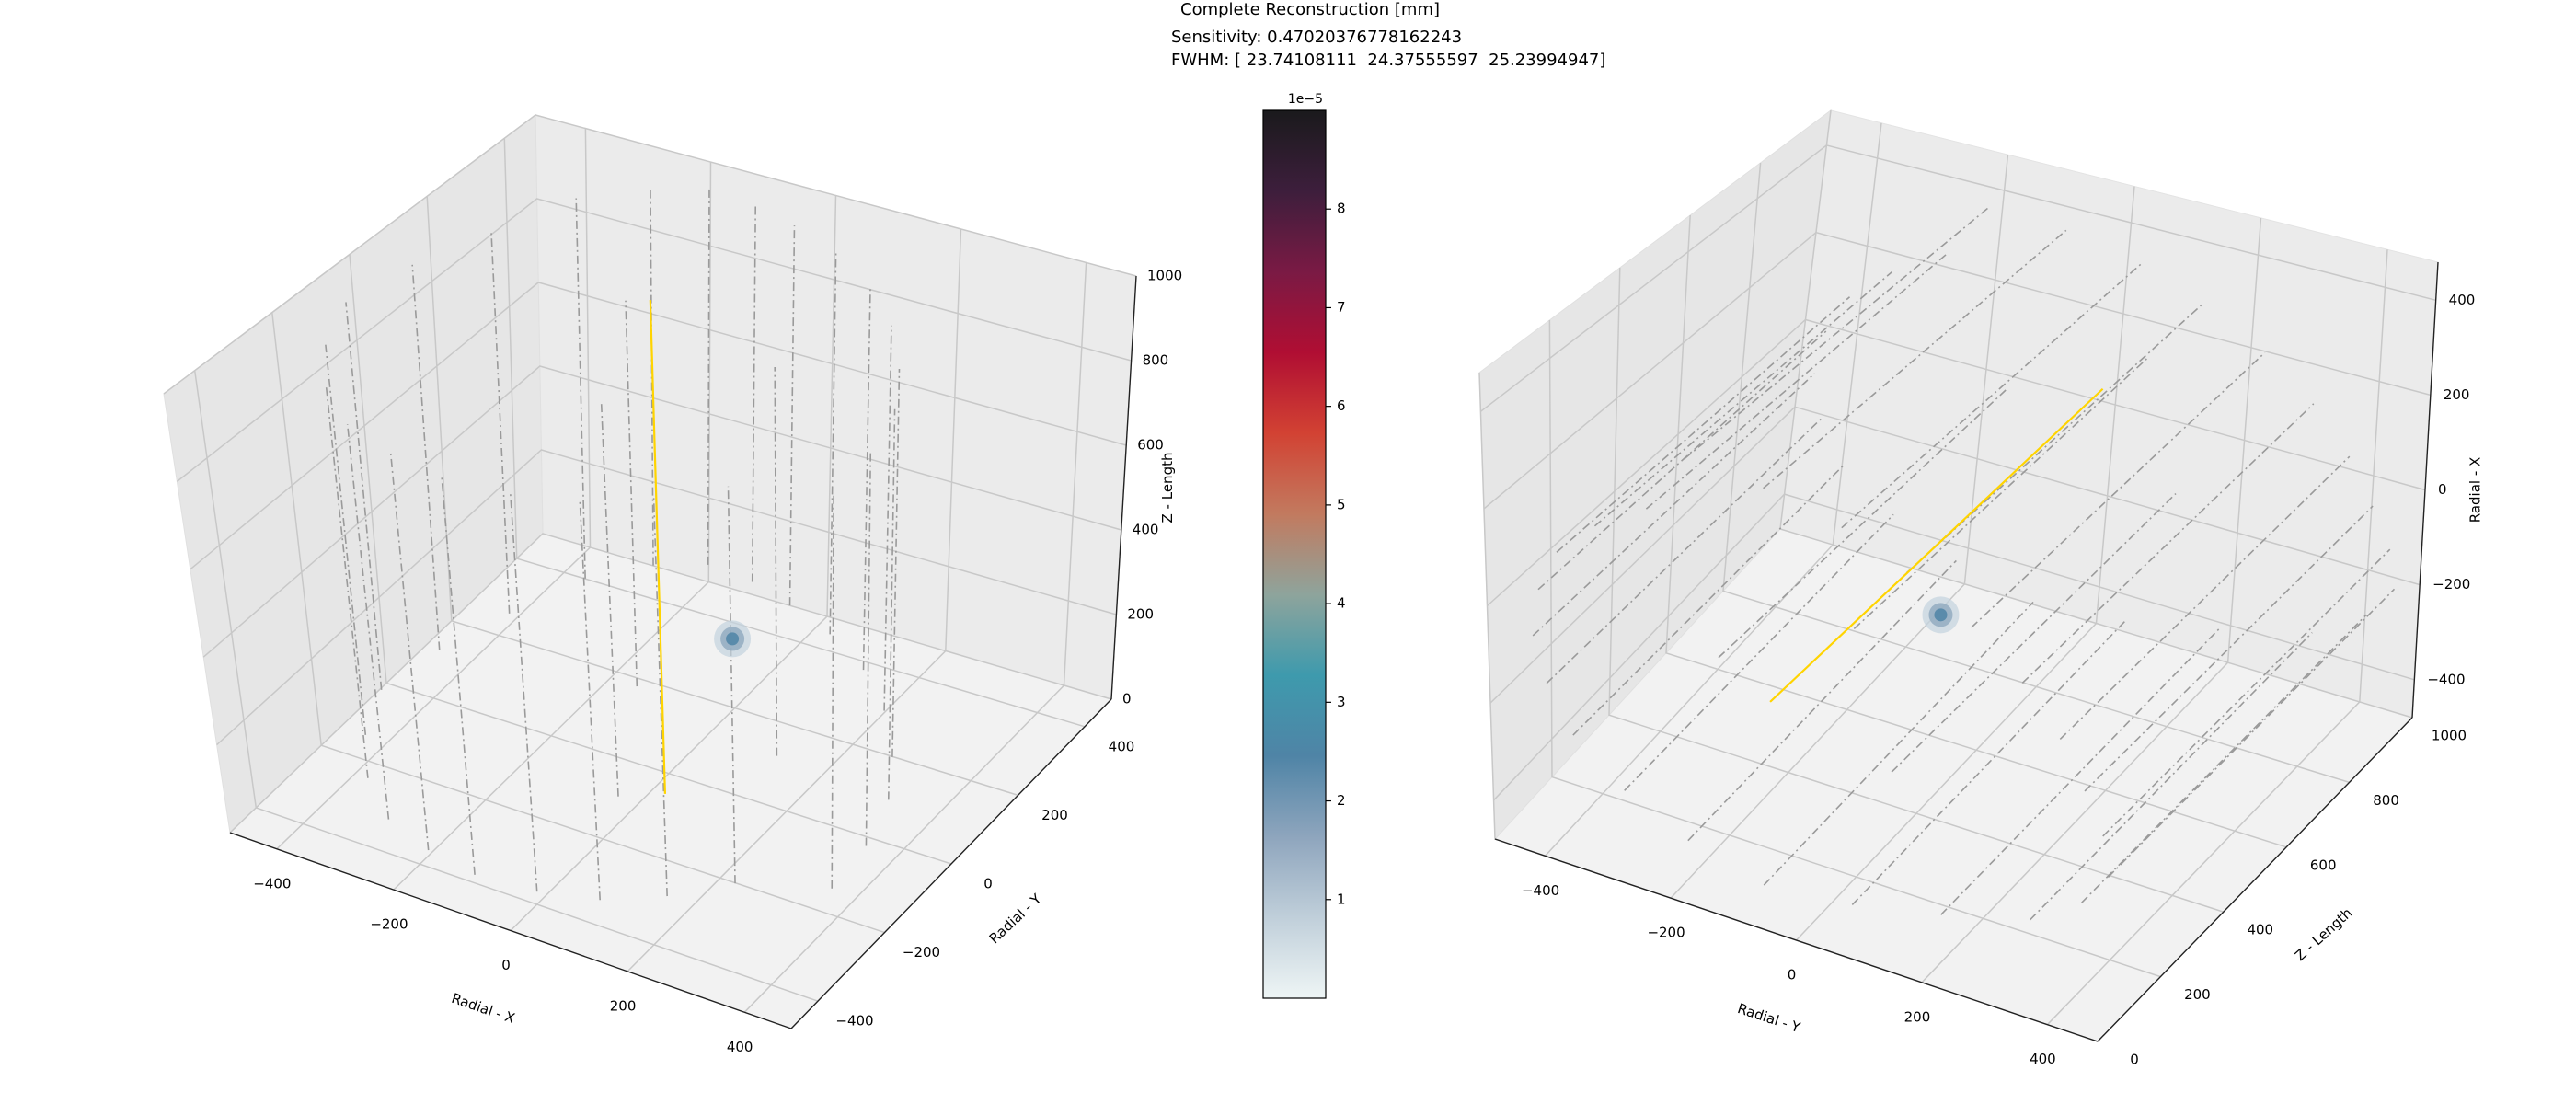  What do you see at coordinates (623, 1005) in the screenshot?
I see `x-tick-label: 200` at bounding box center [623, 1005].